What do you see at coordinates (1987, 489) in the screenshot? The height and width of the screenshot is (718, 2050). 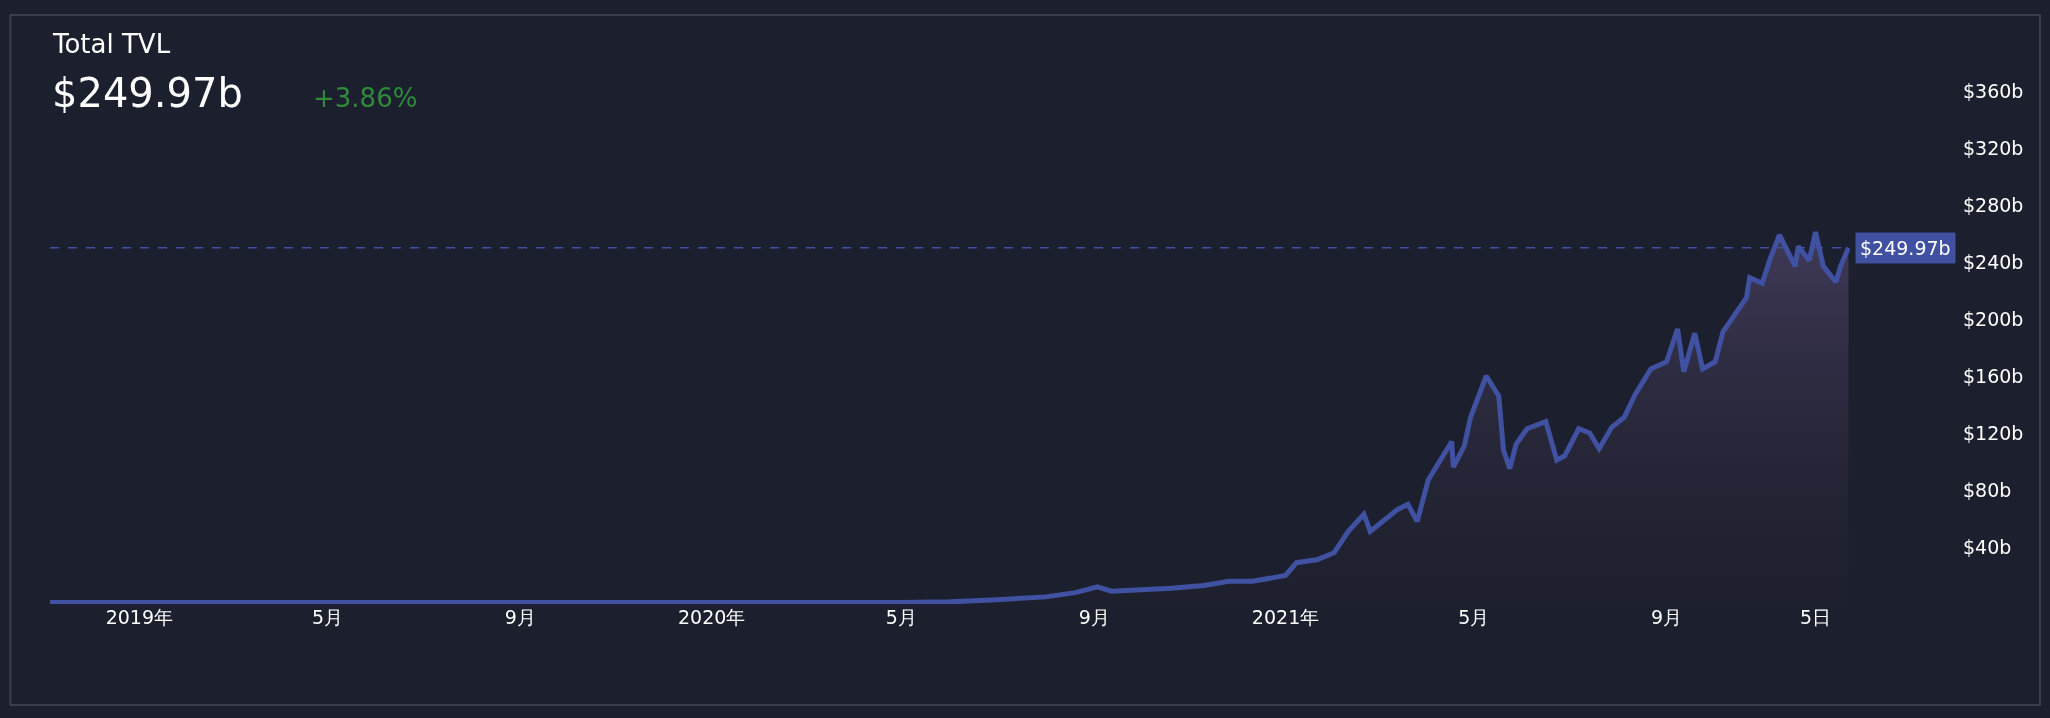 I see `y-tick-label: $80b` at bounding box center [1987, 489].